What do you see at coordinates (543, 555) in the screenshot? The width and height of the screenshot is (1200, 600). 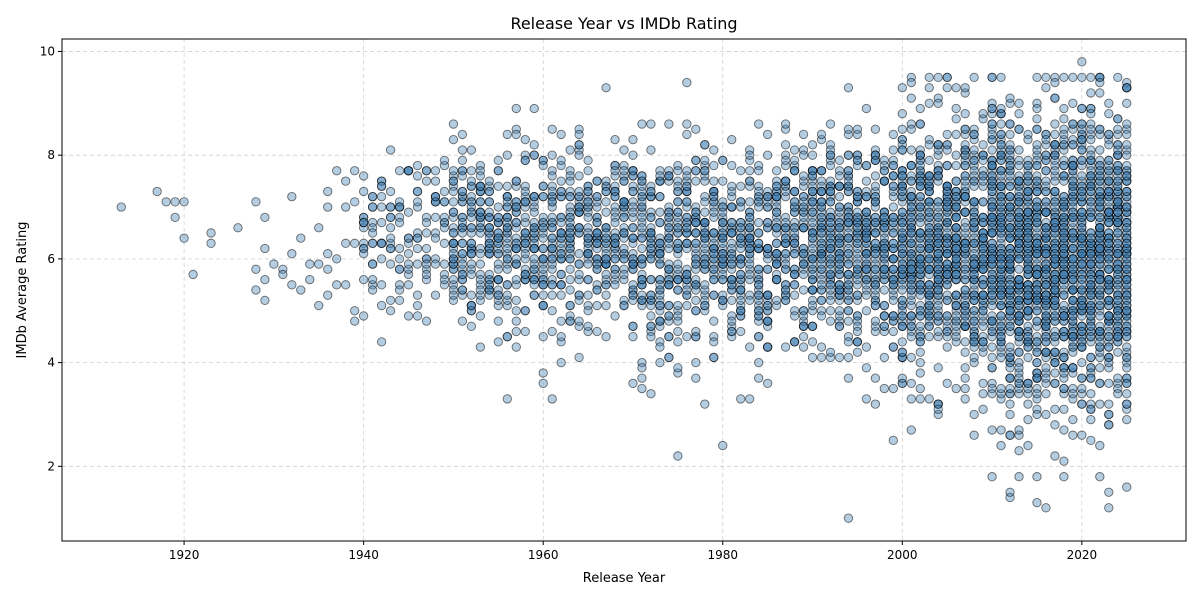 I see `x-tick-label: 1960` at bounding box center [543, 555].